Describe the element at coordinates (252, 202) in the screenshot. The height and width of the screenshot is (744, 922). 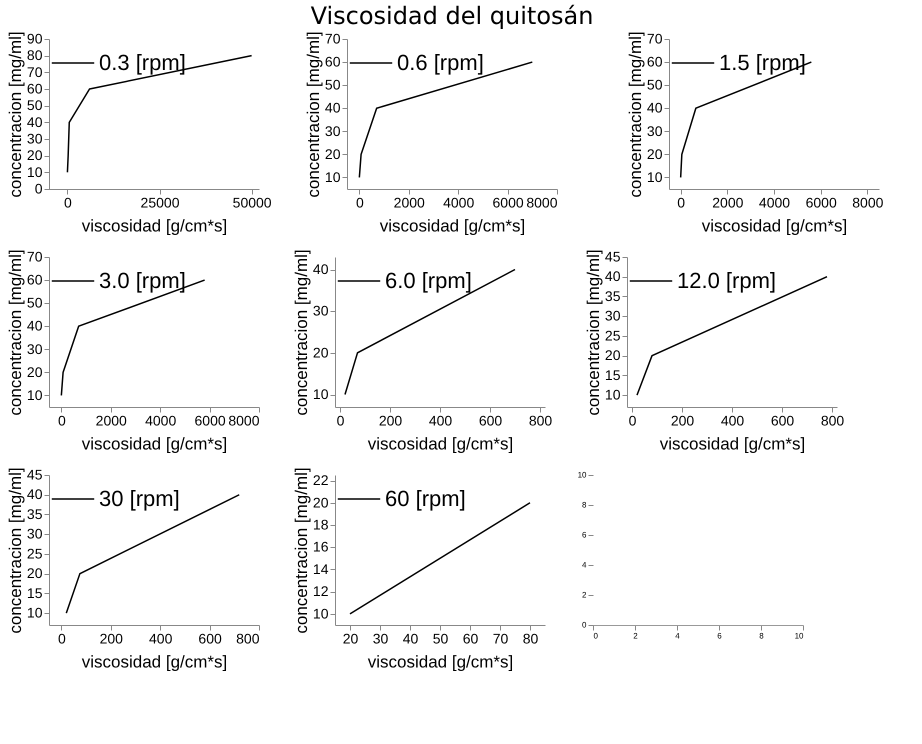
I see `x-tick-label: 50000` at that location.